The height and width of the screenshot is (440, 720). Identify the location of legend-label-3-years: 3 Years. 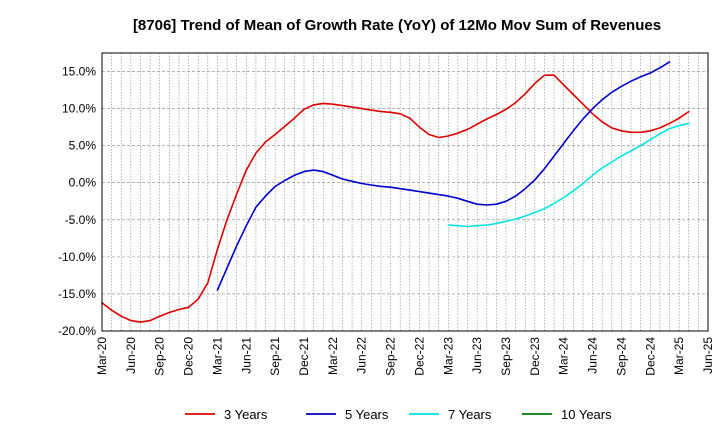
(246, 414).